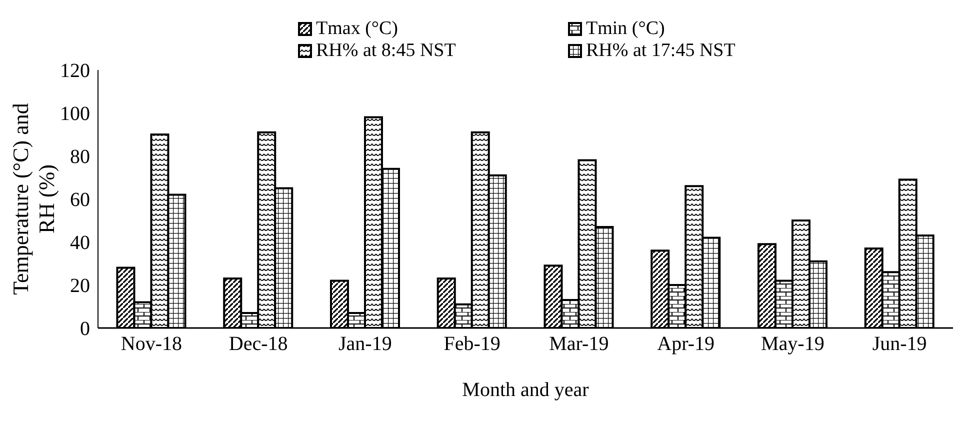  Describe the element at coordinates (625, 29) in the screenshot. I see `legend-label: Tmin (°C)` at that location.